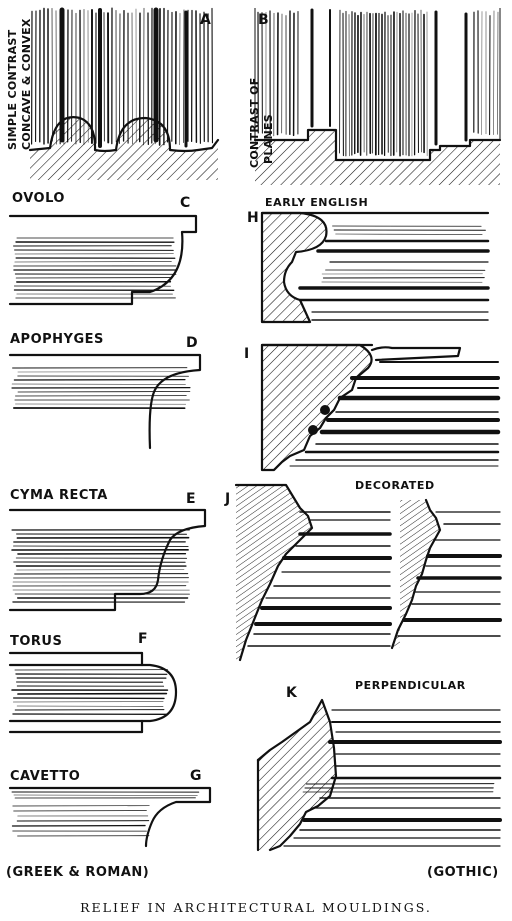 This screenshot has height=921, width=512. I want to click on panel-k-title: PERPENDICULAR, so click(410, 685).